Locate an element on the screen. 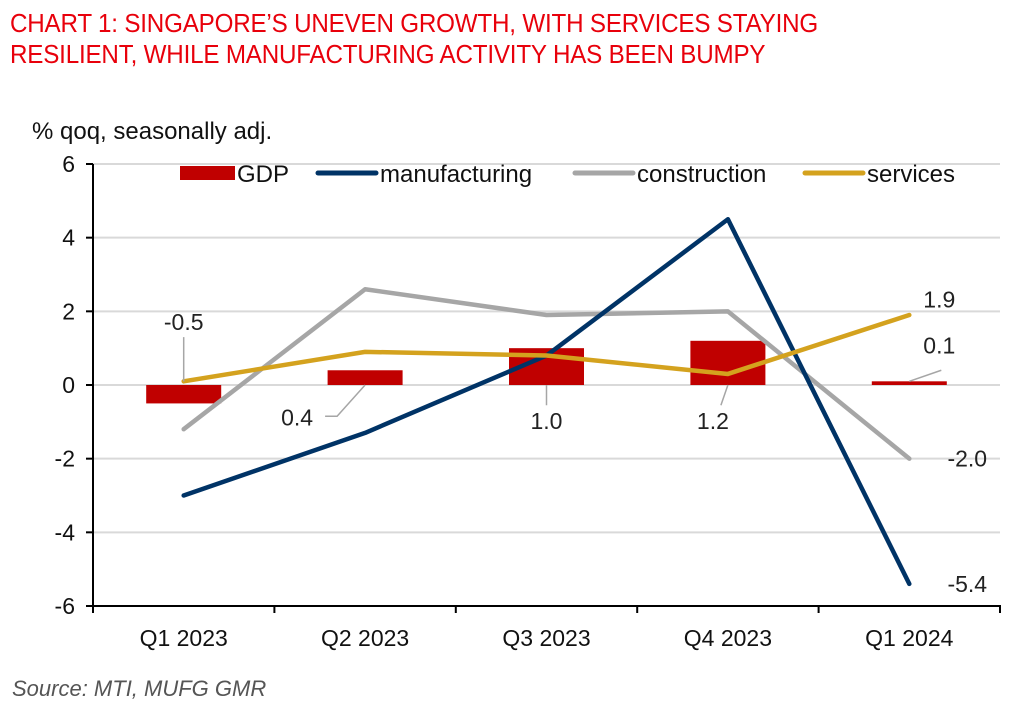 The width and height of the screenshot is (1022, 712). x-tick-label: Q2 2023 is located at coordinates (365, 638).